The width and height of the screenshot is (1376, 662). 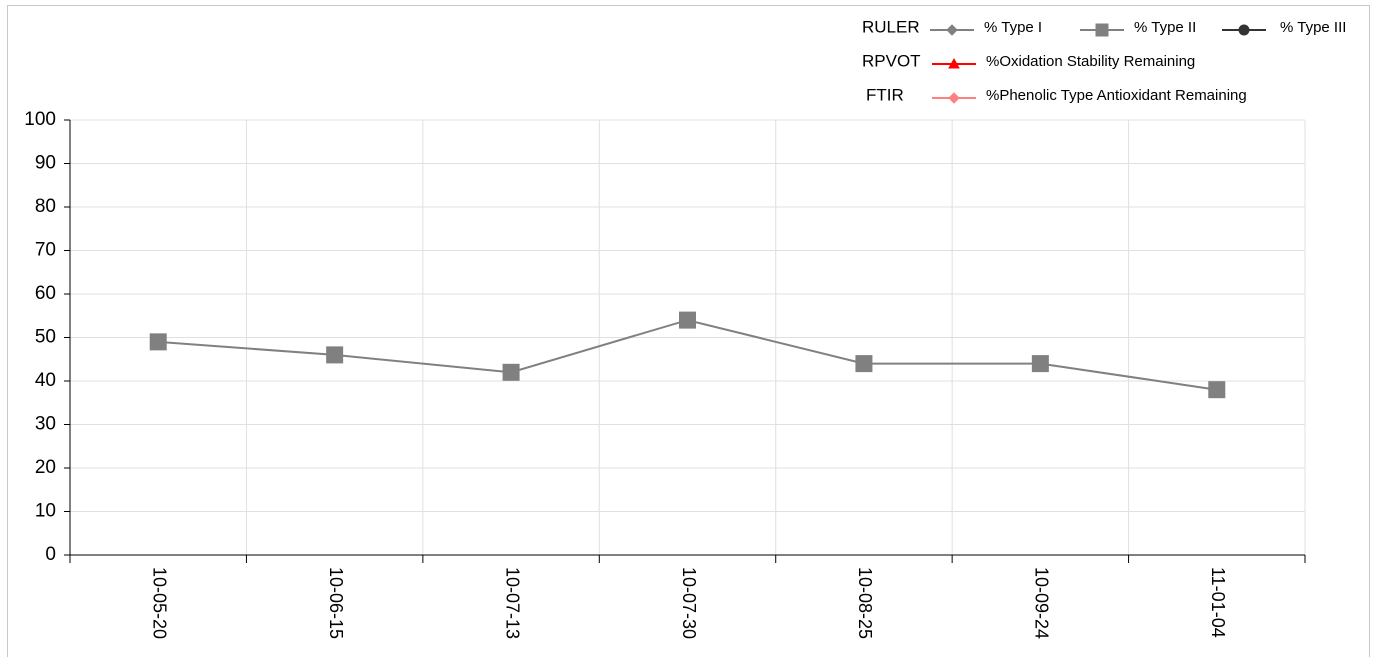 I want to click on x-tick-label: 10-05-20, so click(x=159, y=603).